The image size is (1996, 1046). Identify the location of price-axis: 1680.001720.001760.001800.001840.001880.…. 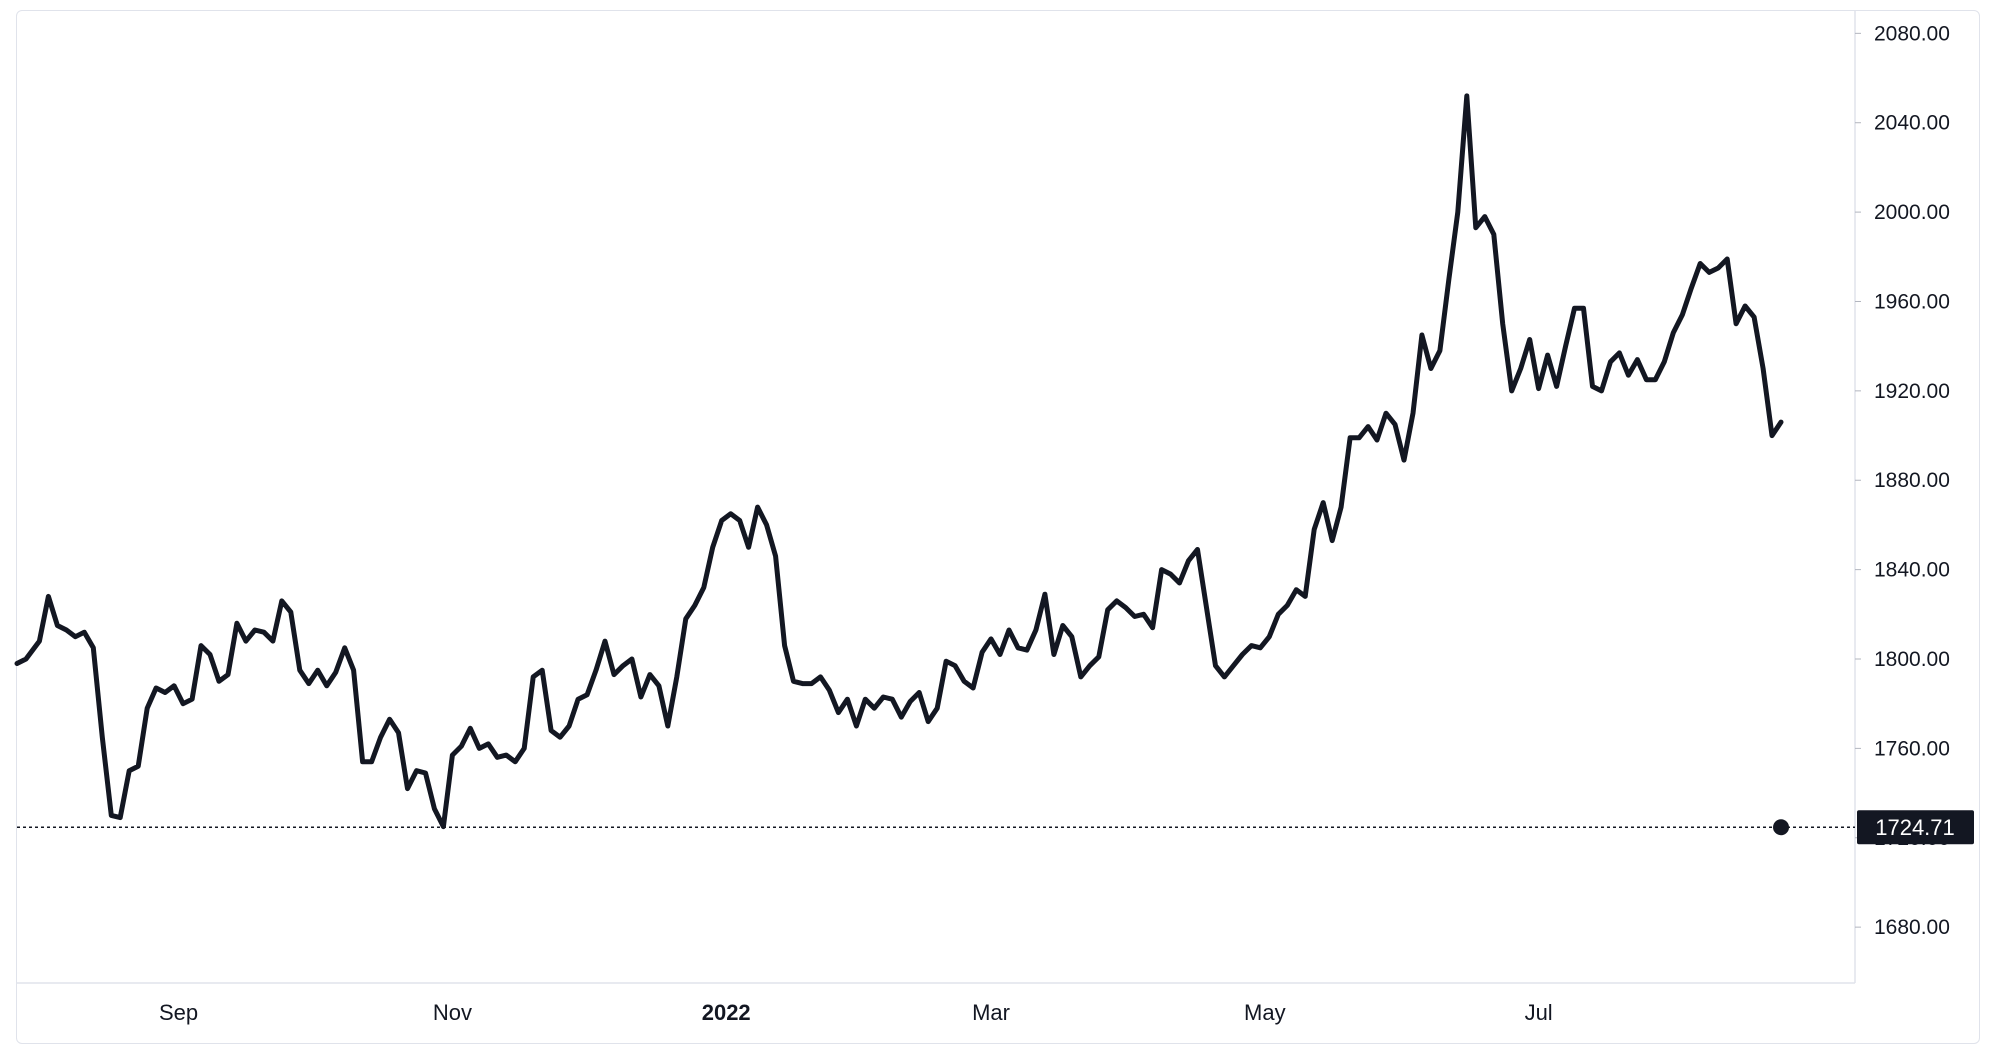
(1902, 480).